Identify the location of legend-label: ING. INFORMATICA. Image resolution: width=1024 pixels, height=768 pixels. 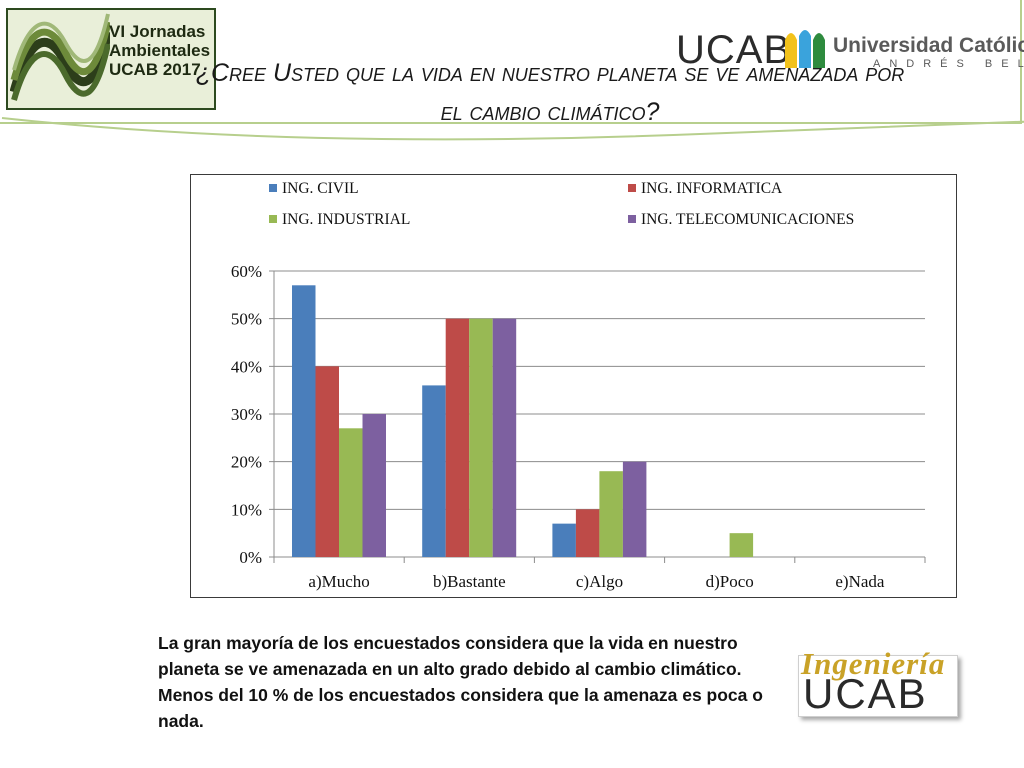
(712, 188).